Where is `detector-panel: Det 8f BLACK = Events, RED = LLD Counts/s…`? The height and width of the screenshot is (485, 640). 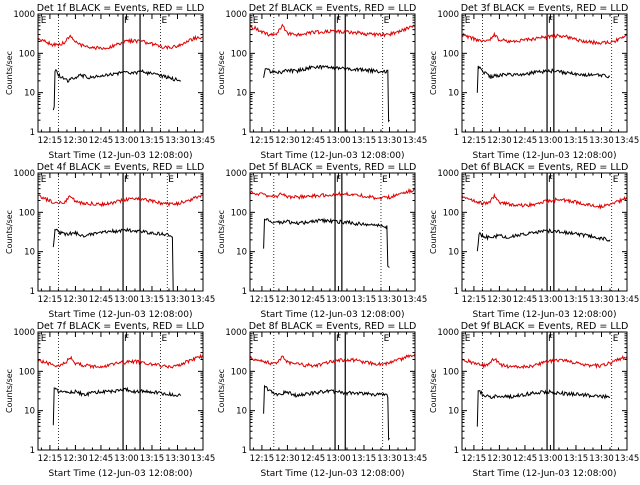 detector-panel: Det 8f BLACK = Events, RED = LLD Counts/s… is located at coordinates (322, 400).